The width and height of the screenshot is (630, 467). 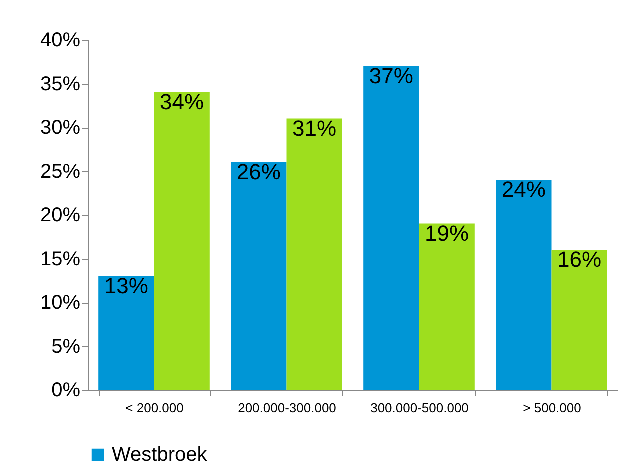 I want to click on y-tick-label: 0%, so click(x=66, y=391).